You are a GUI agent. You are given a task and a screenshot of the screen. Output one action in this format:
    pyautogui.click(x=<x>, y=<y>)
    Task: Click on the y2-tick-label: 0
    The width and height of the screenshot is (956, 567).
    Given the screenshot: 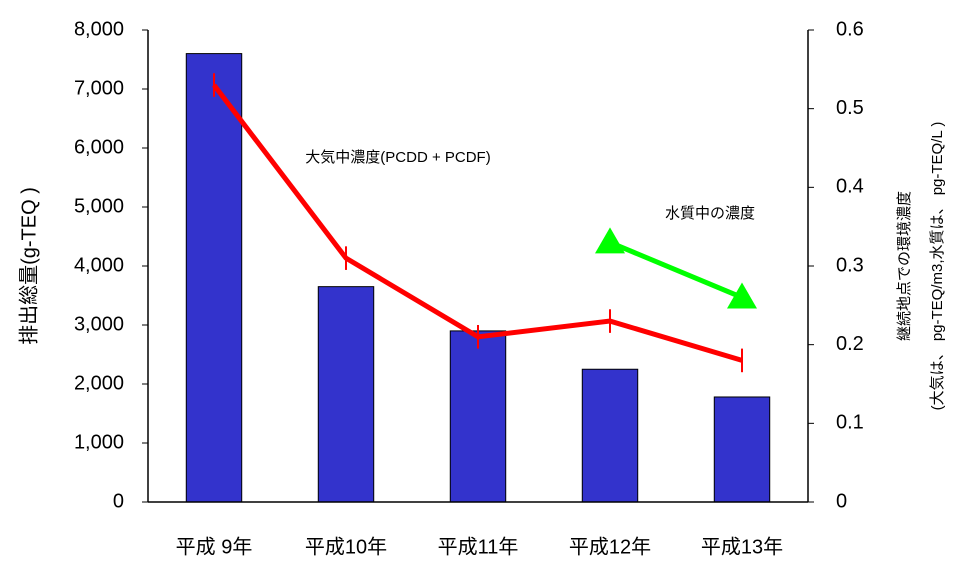 What is the action you would take?
    pyautogui.click(x=841, y=501)
    